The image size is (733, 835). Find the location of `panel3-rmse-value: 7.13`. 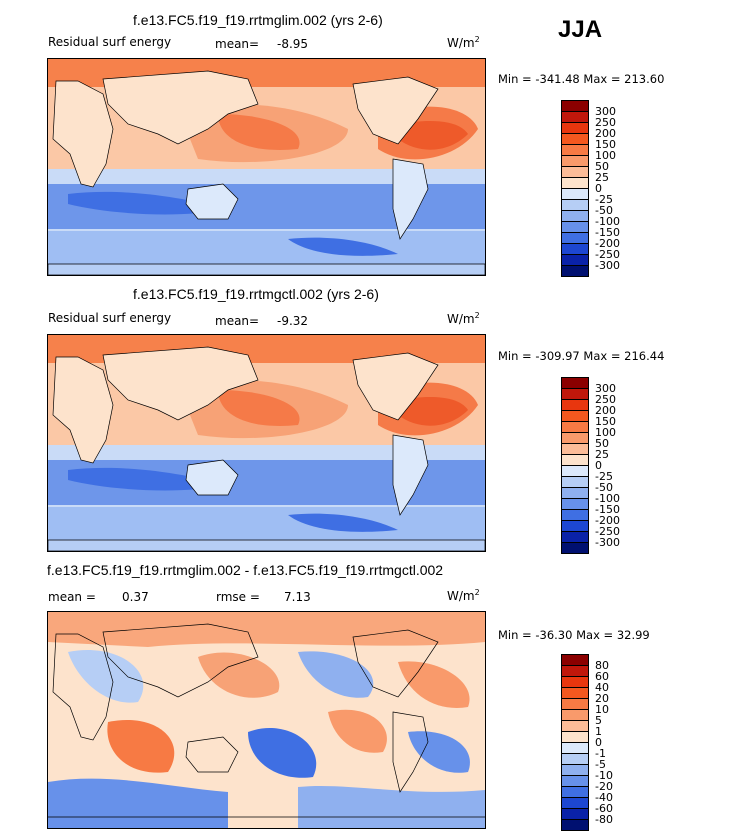

panel3-rmse-value: 7.13 is located at coordinates (297, 597).